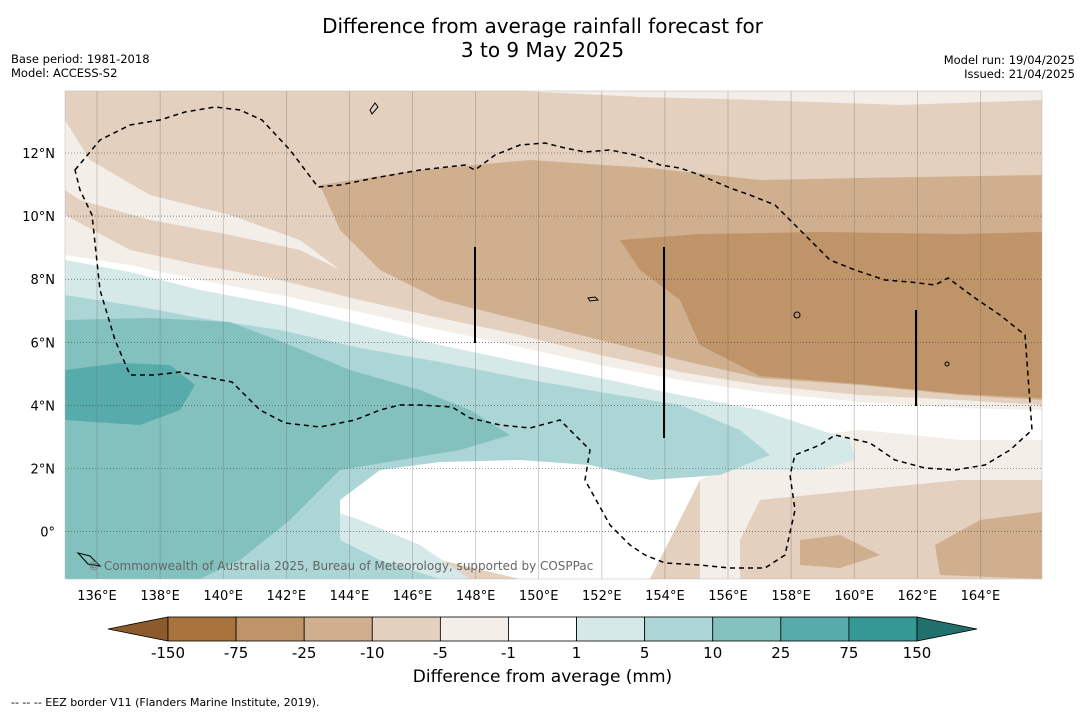  Describe the element at coordinates (728, 596) in the screenshot. I see `x-tick-label: 156°E` at that location.